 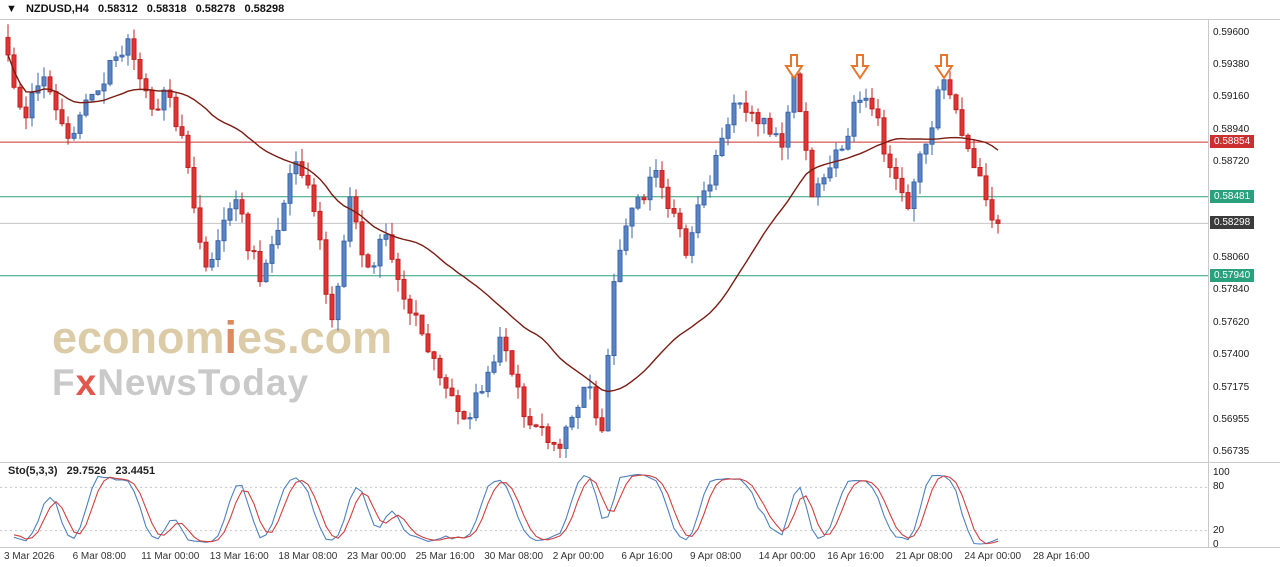 I want to click on watermark-sub-suffix: NewsToday, so click(x=203, y=382).